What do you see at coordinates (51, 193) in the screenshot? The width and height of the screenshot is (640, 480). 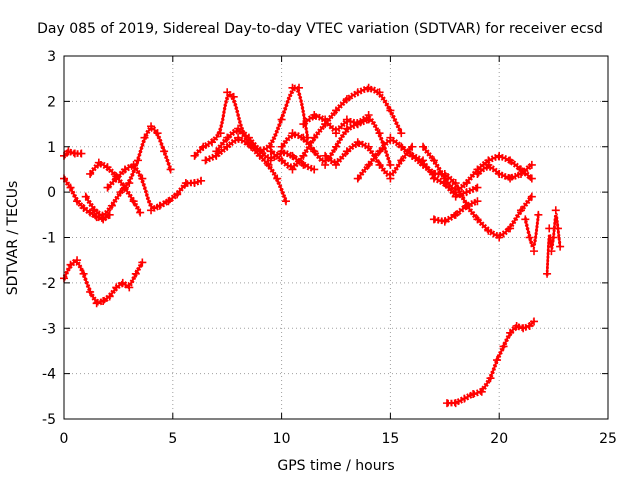 I see `y-tick-label: 0` at bounding box center [51, 193].